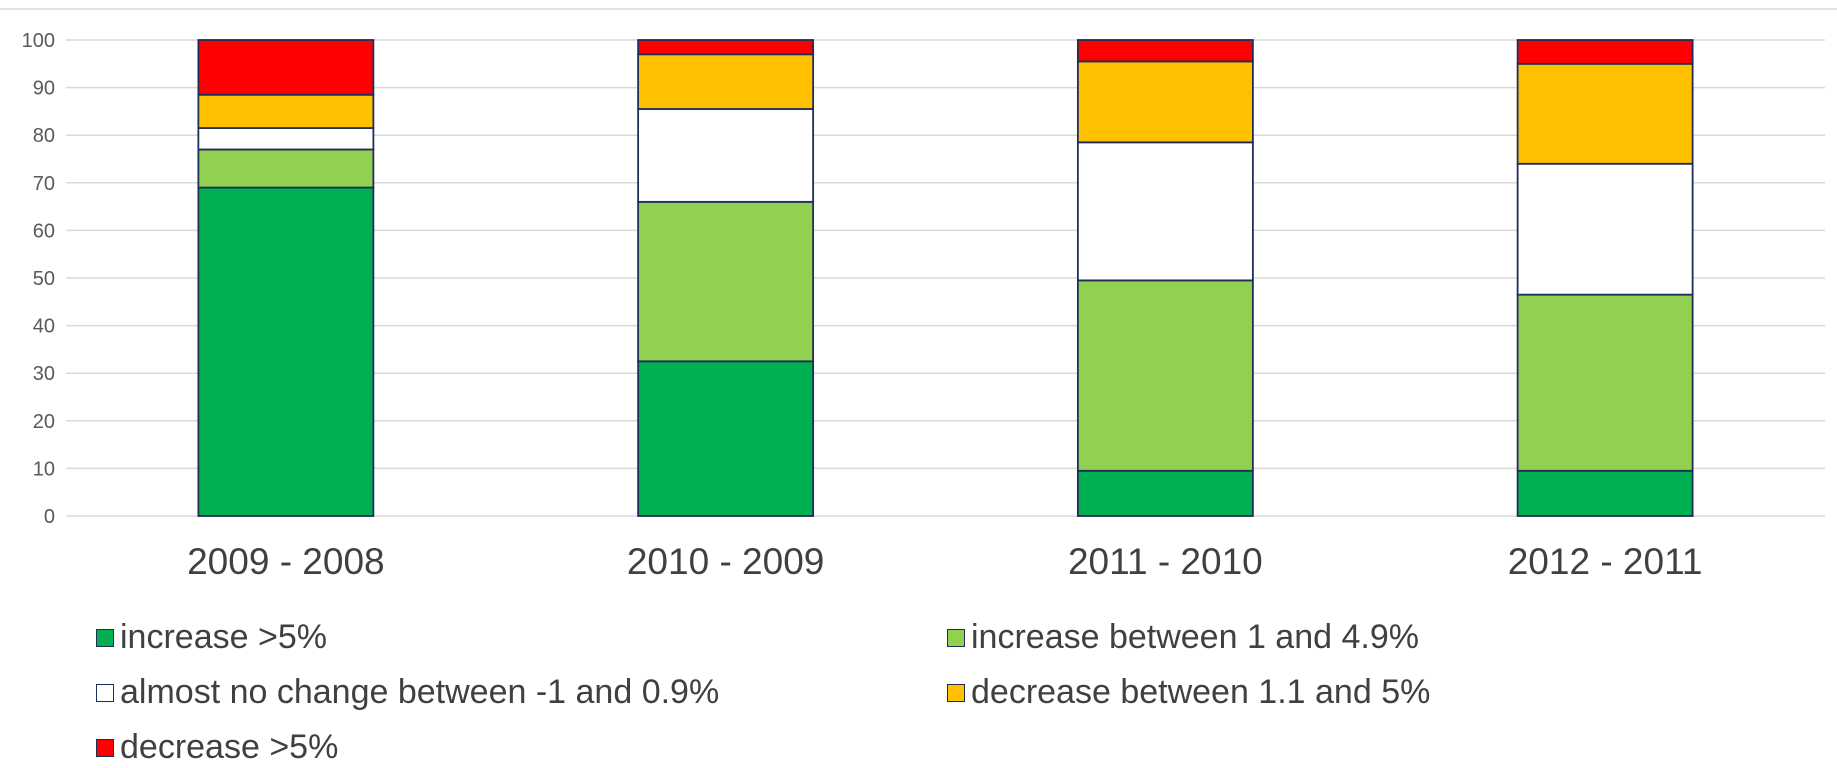 The image size is (1837, 768). I want to click on y-tick-label: 40, so click(44, 327).